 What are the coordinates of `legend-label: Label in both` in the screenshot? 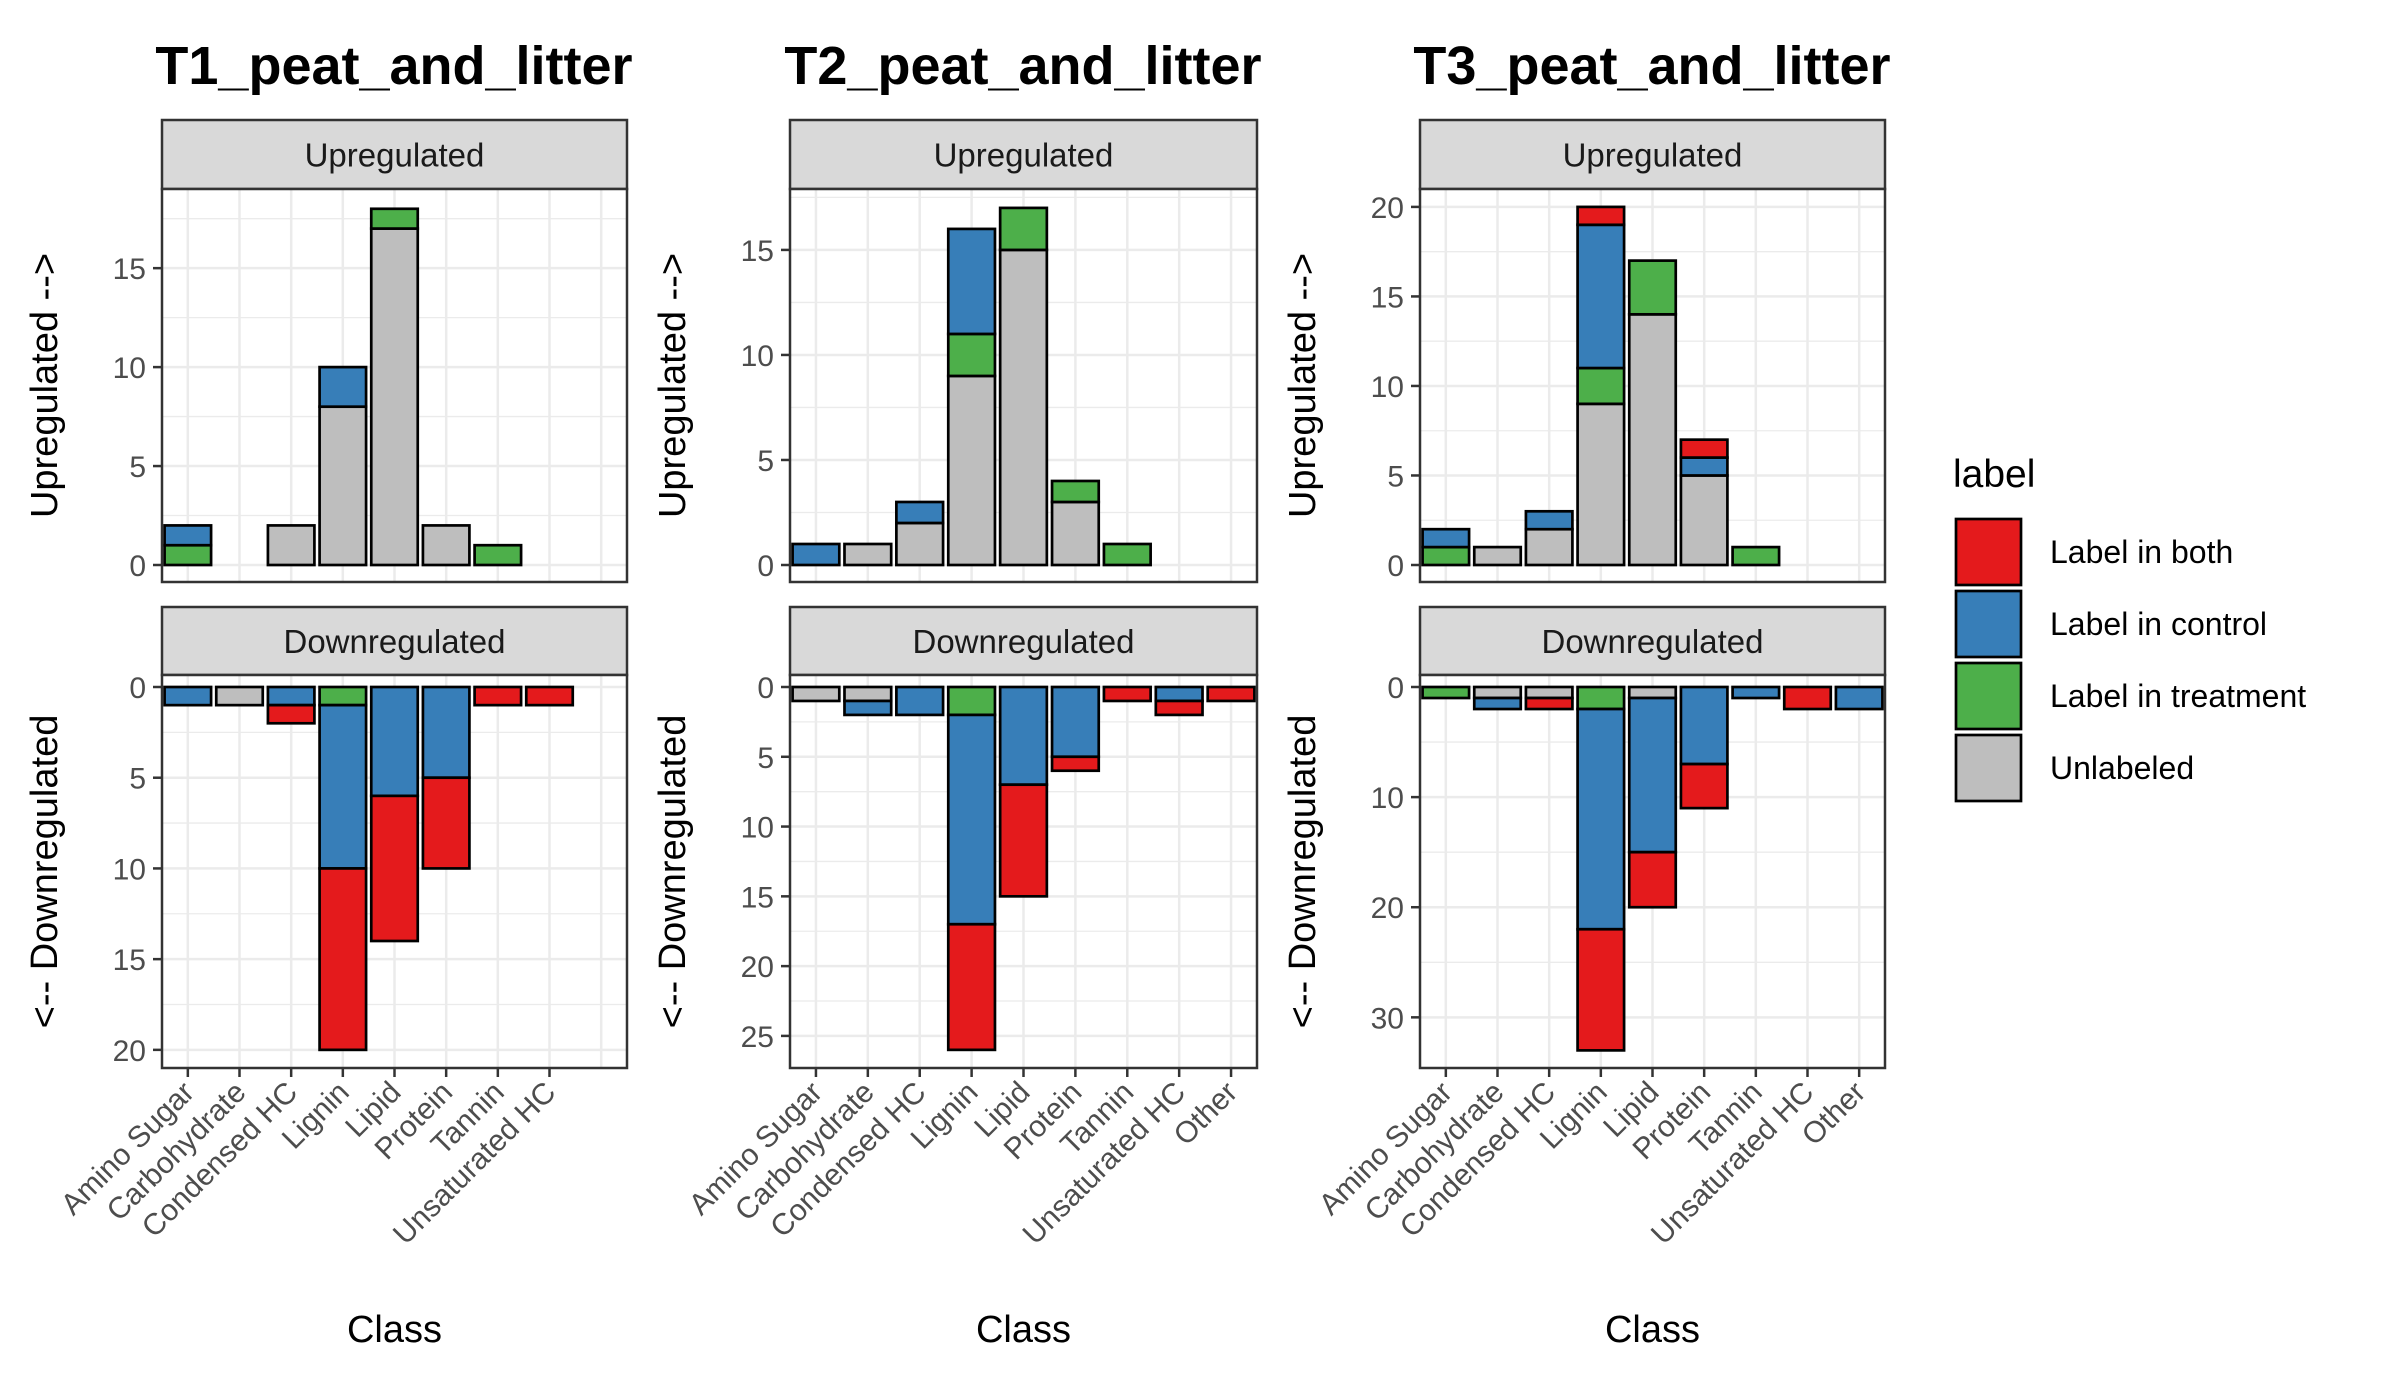 It's located at (2141, 552).